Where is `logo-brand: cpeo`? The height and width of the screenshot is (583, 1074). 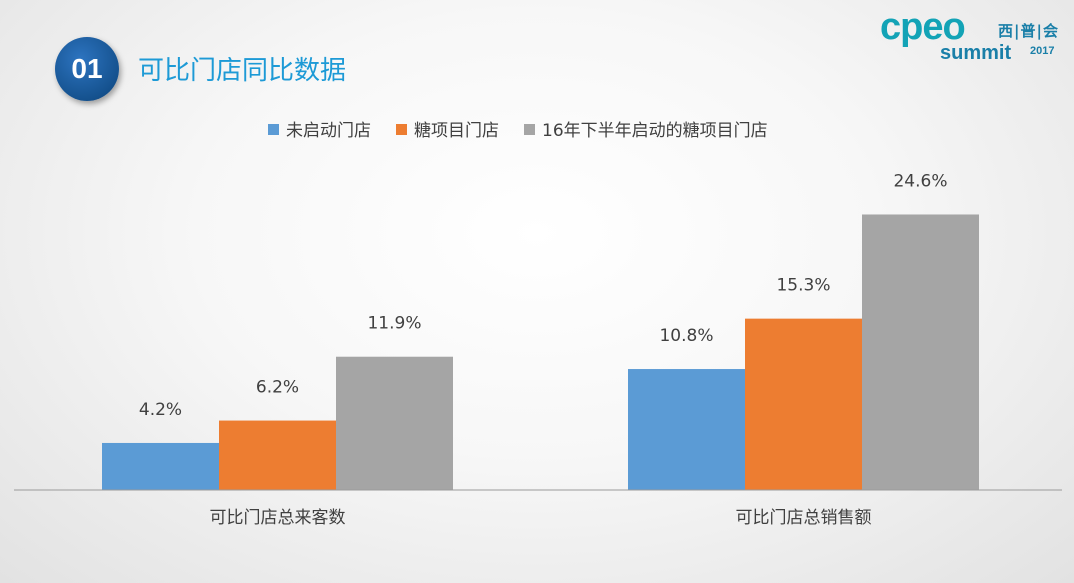
logo-brand: cpeo is located at coordinates (923, 27).